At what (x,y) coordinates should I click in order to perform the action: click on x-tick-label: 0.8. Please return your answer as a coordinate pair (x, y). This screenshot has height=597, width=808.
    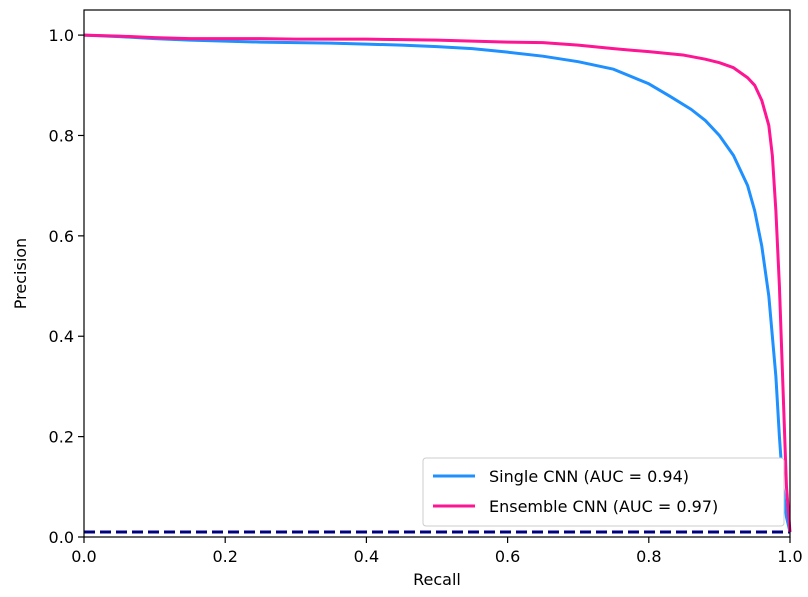
    Looking at the image, I should click on (648, 556).